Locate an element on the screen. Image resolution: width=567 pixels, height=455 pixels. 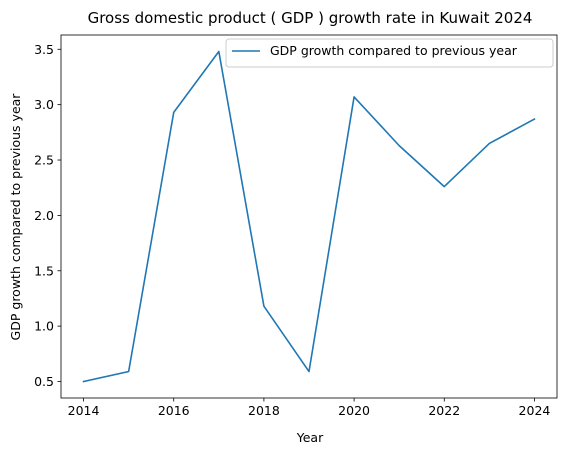
x-tick-label: 2018 is located at coordinates (264, 410).